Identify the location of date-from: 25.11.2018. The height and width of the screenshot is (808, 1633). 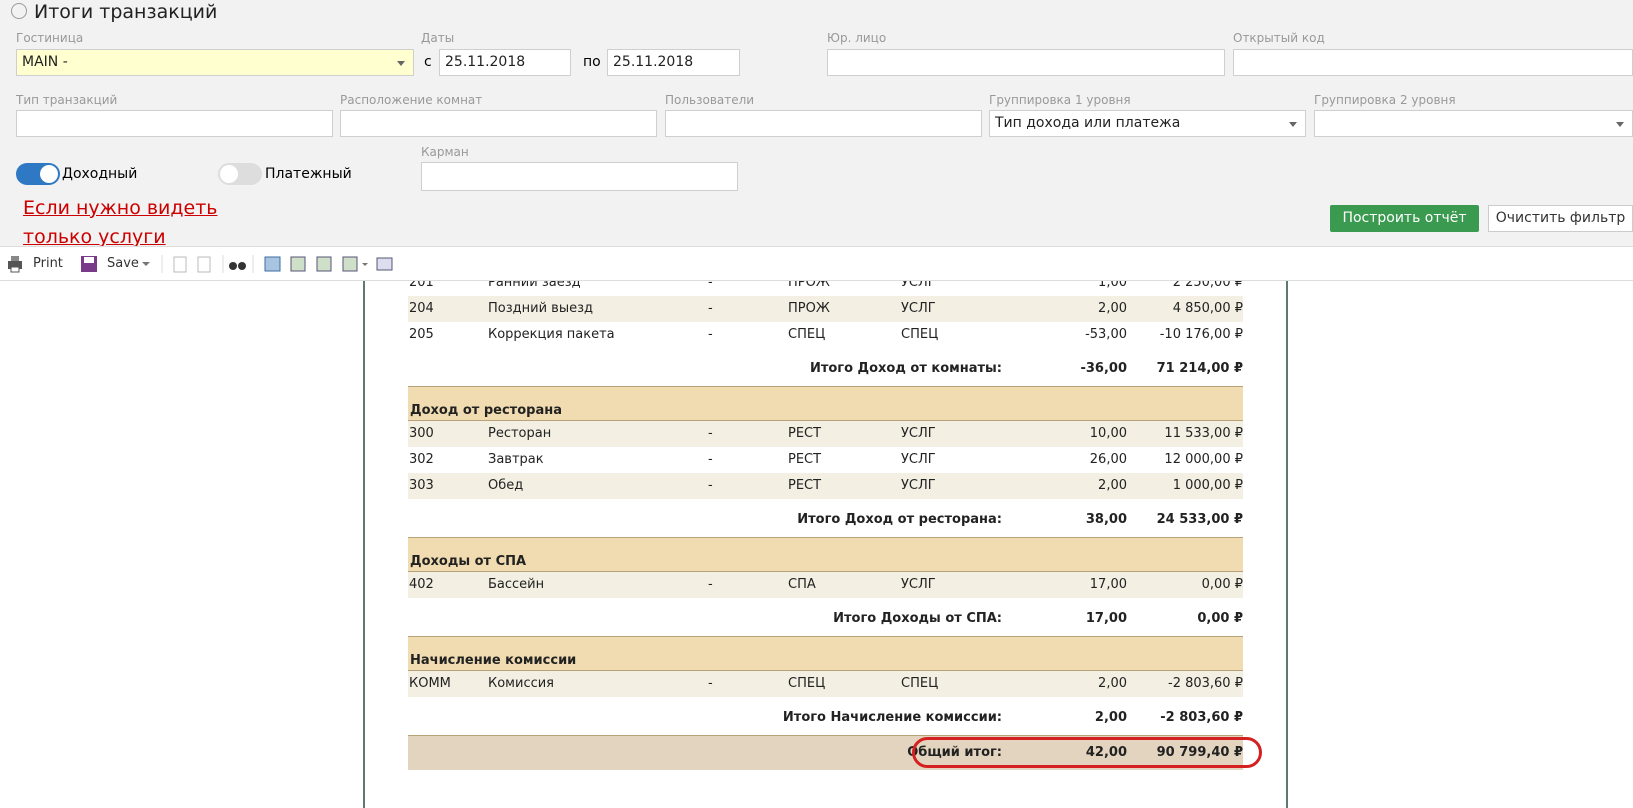
(505, 62).